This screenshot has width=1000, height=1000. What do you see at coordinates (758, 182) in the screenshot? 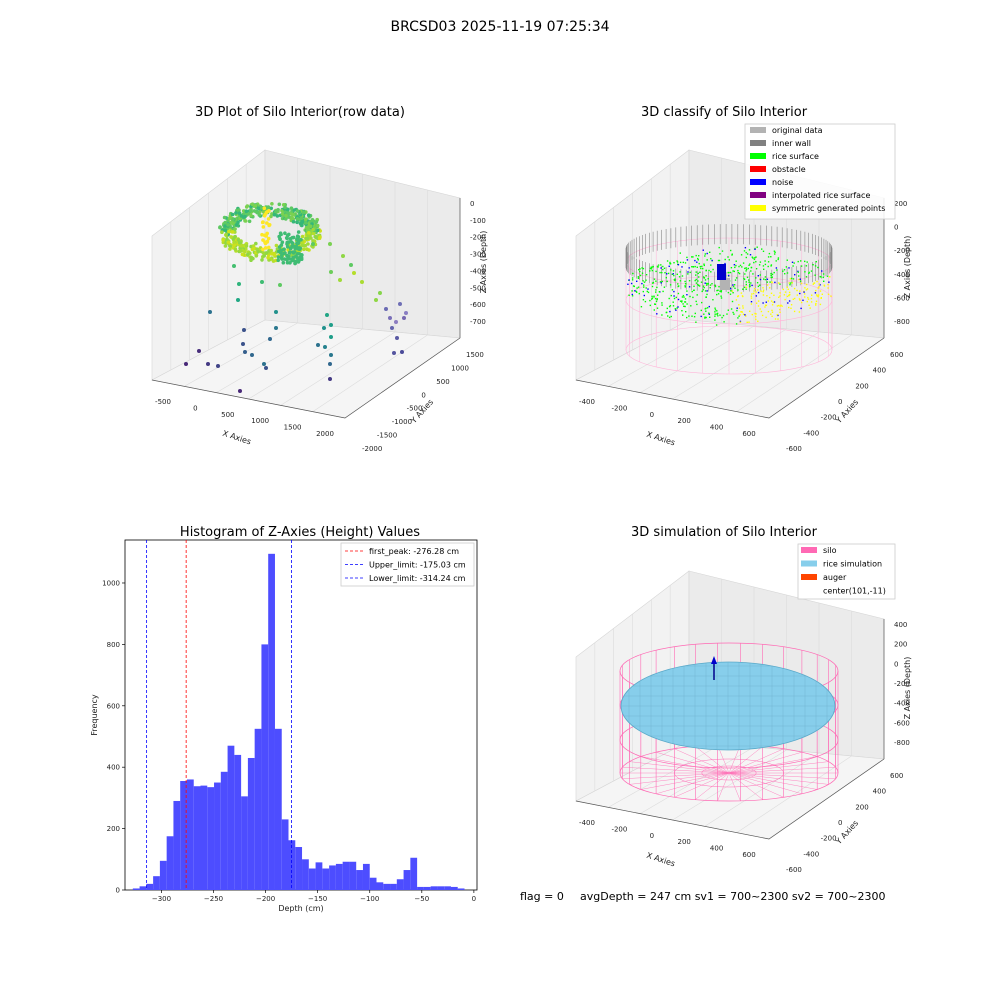
I see `legend-swatch` at bounding box center [758, 182].